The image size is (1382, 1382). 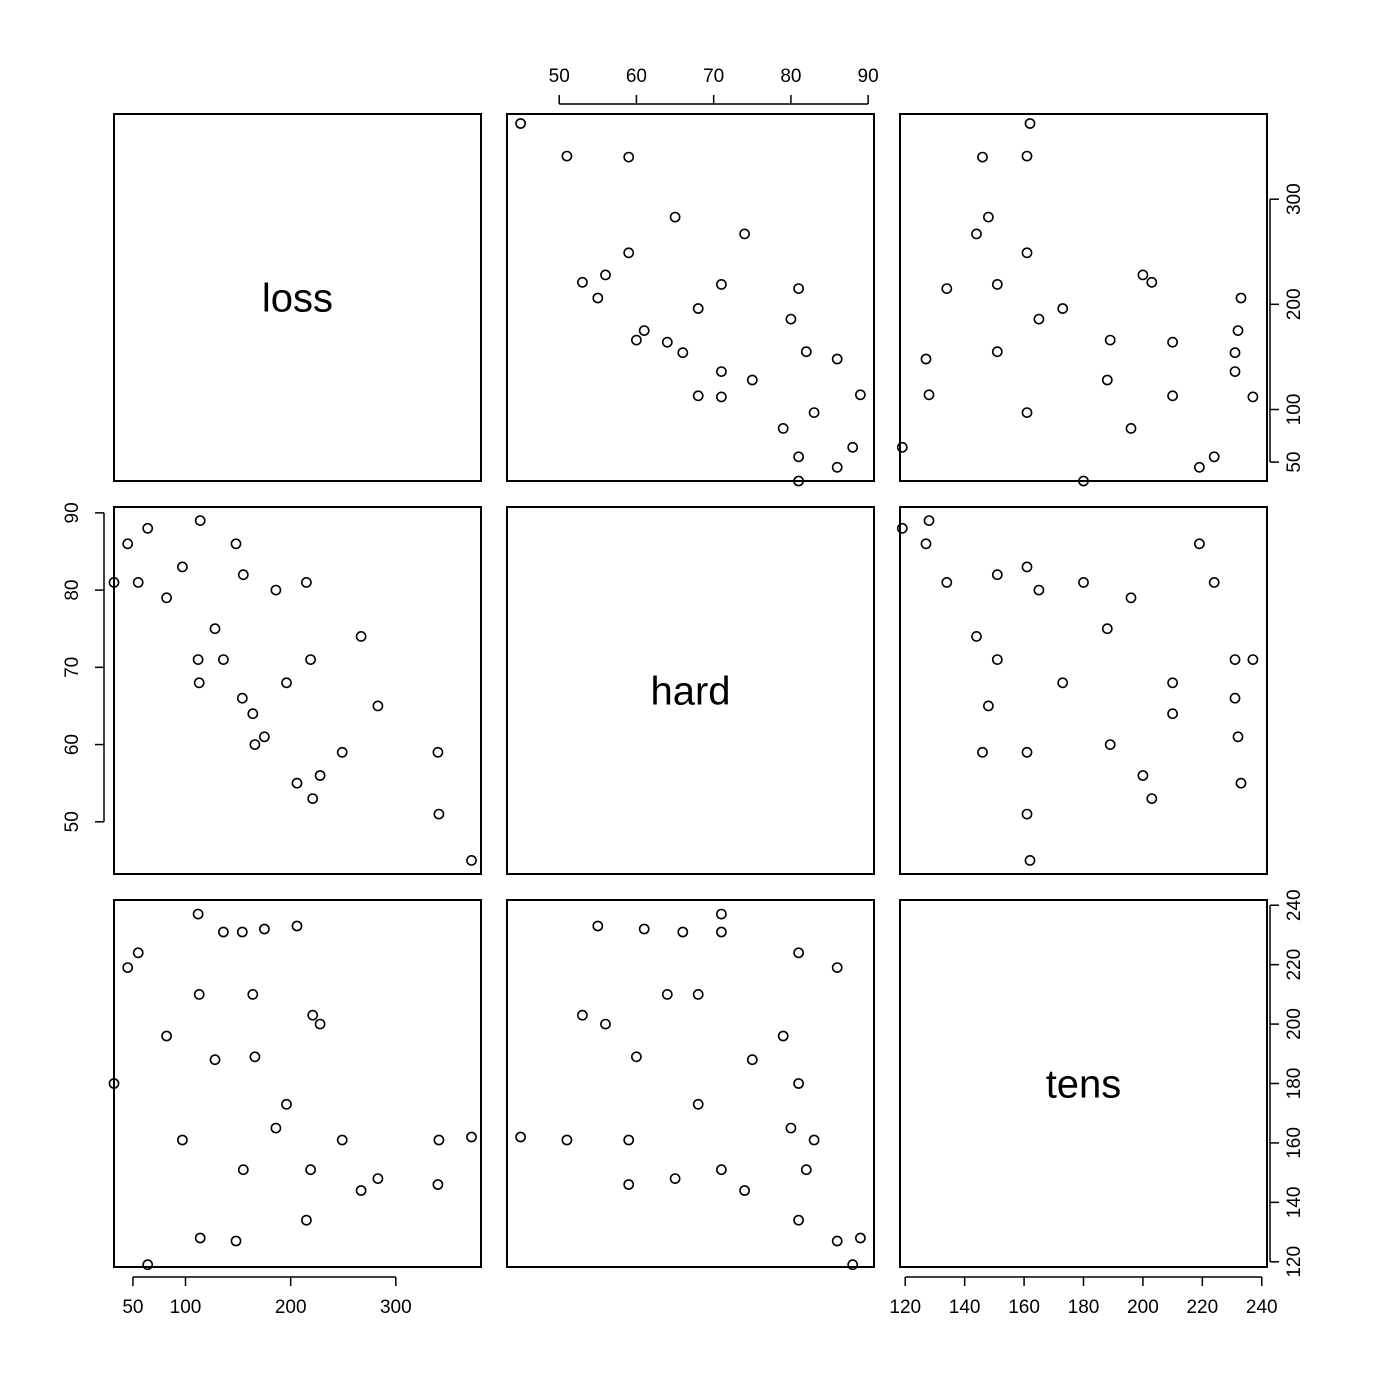 I want to click on panel-frame-hard-tens, so click(x=1083, y=690).